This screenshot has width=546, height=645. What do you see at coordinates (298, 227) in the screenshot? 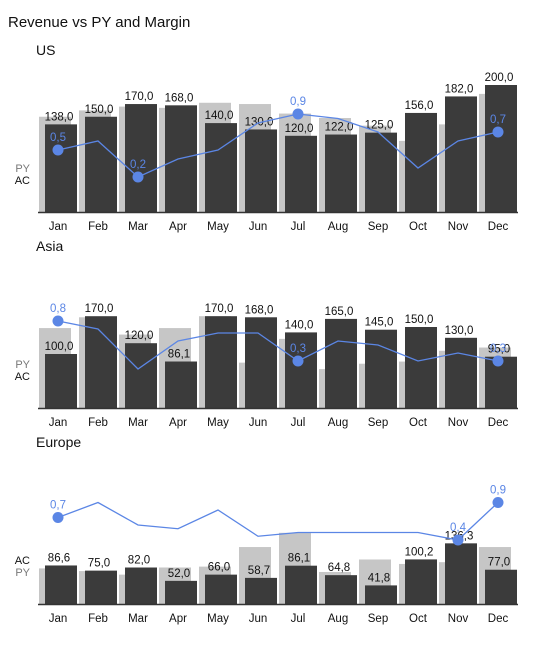
I see `us-month-label: Jul` at bounding box center [298, 227].